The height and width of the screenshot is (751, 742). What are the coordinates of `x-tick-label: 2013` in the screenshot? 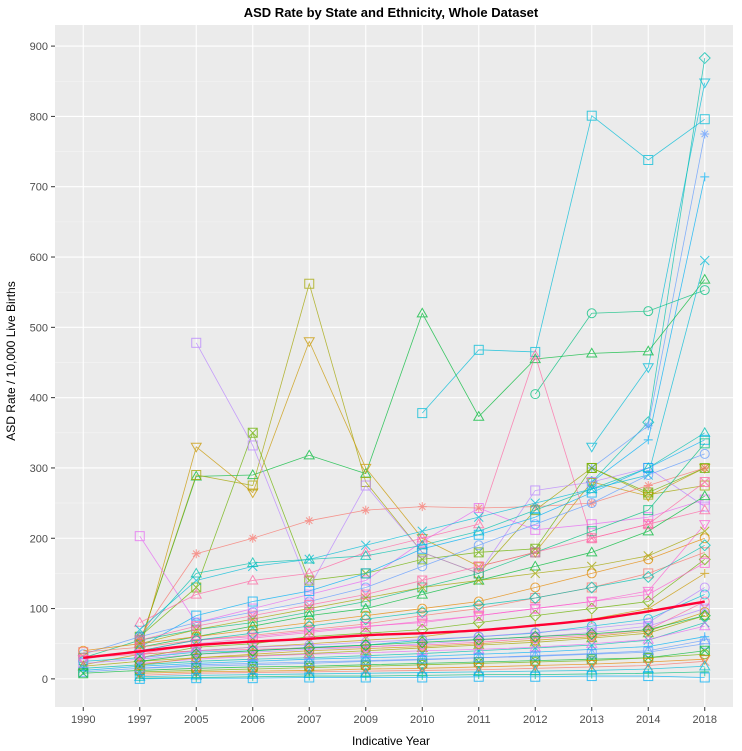 It's located at (592, 720).